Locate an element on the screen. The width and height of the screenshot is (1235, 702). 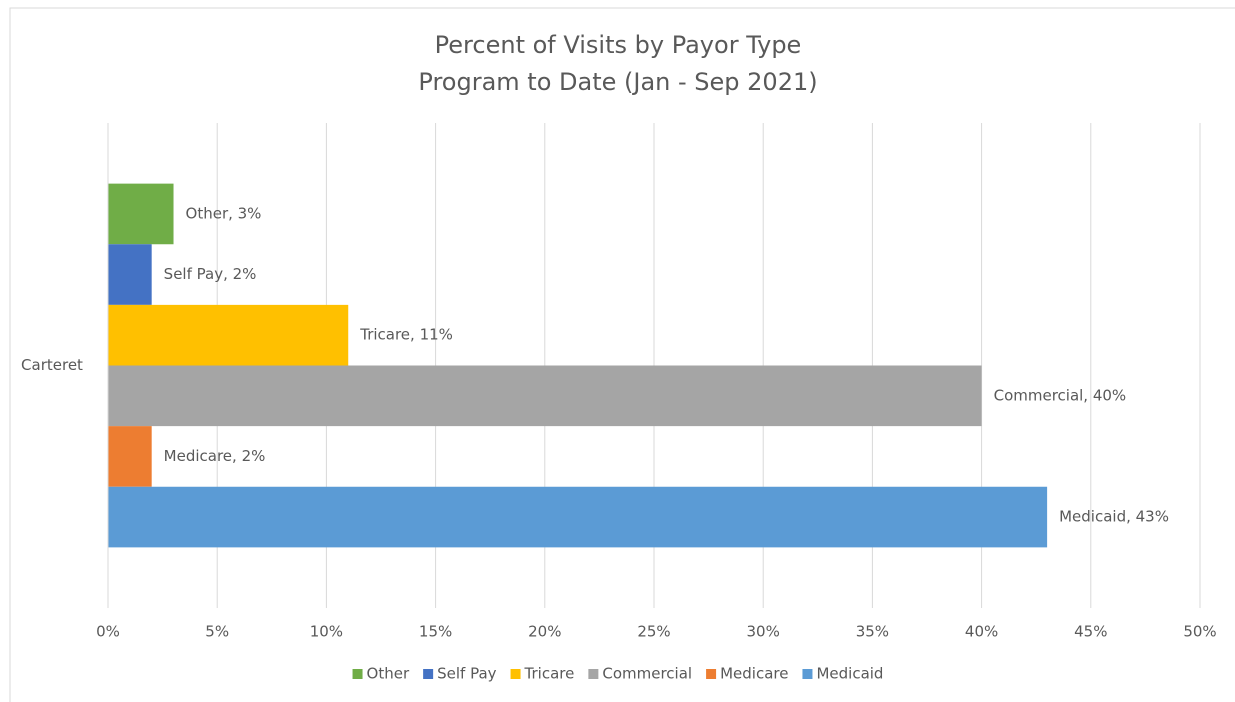
y-tick-label: Carteret is located at coordinates (52, 365).